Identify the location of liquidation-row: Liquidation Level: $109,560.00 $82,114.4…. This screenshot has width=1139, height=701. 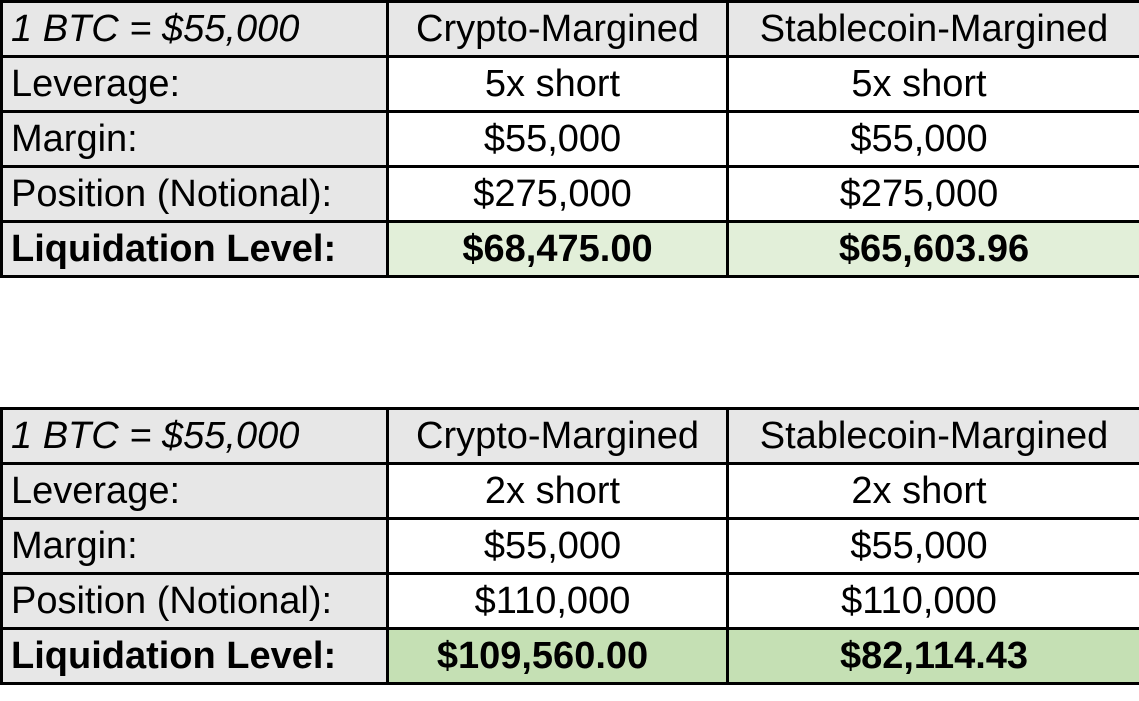
(569, 656).